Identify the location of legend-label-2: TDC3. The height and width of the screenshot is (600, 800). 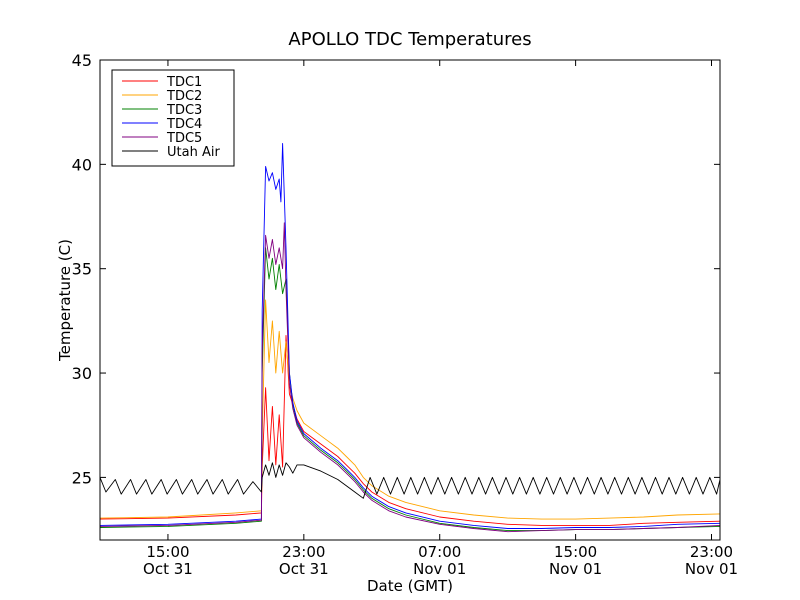
(184, 110).